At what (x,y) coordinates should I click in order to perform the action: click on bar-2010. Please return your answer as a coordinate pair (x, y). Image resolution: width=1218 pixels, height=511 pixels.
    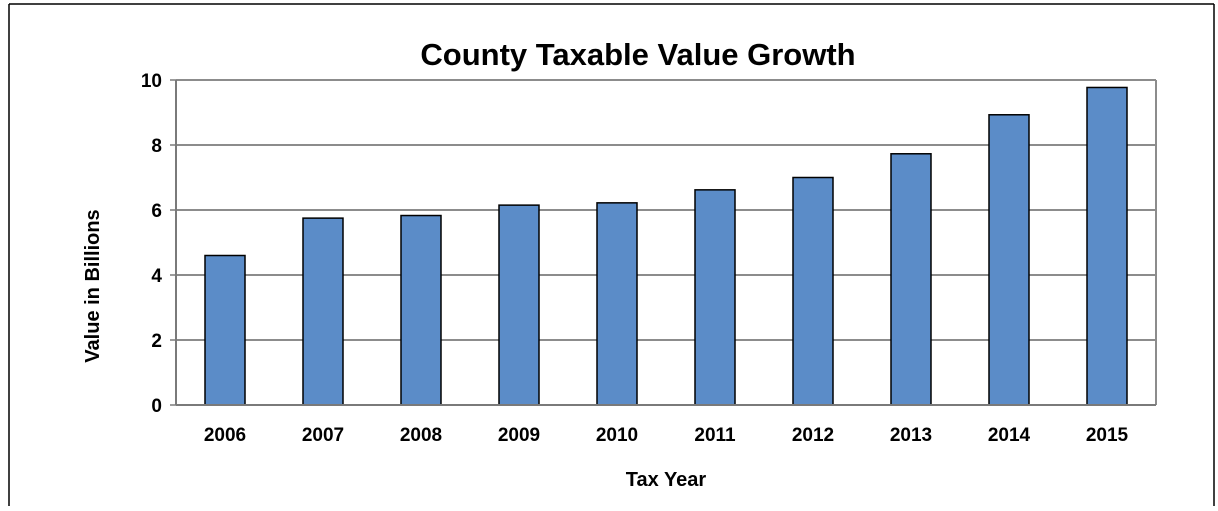
    Looking at the image, I should click on (617, 304).